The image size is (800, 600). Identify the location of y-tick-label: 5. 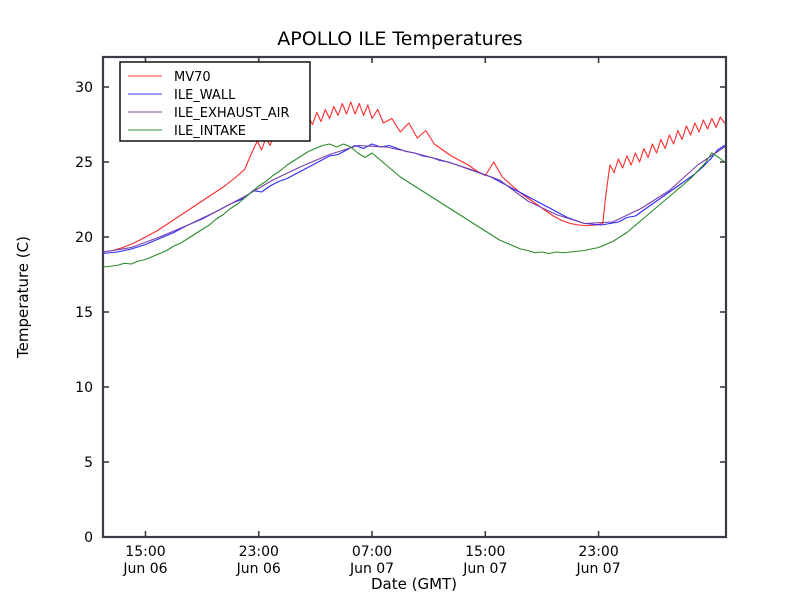
(88, 463).